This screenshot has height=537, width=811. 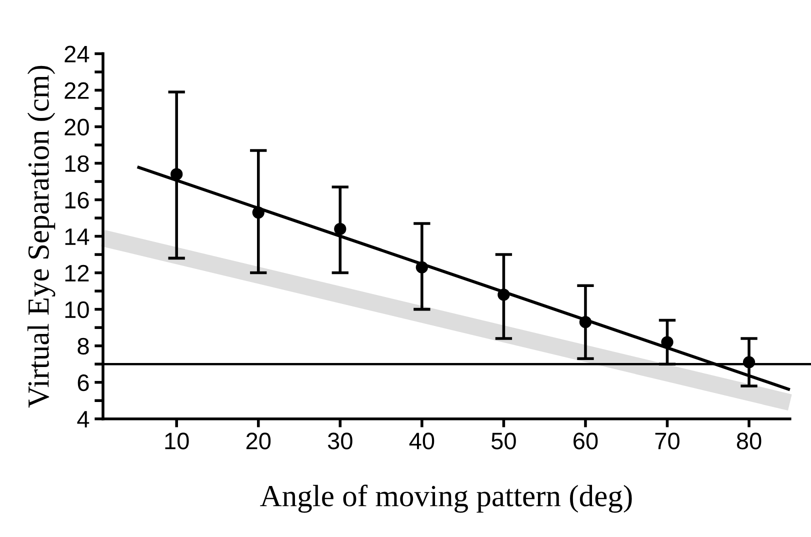 I want to click on y-axis-title: Virtual Eye Separation (cm), so click(x=41, y=237).